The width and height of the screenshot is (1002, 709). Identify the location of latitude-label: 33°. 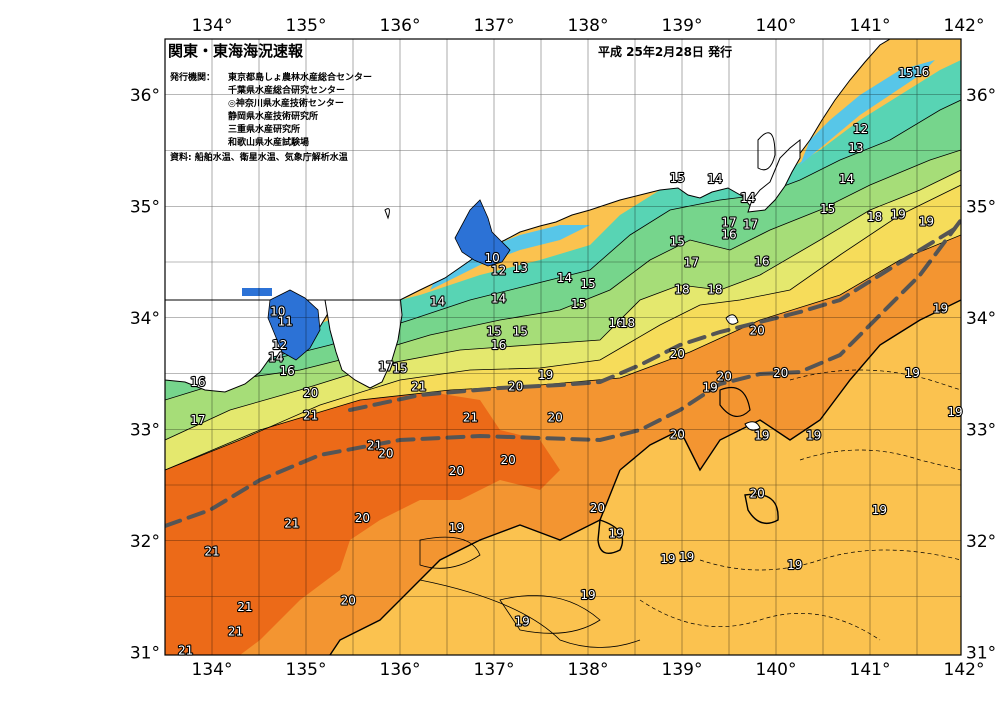
(145, 430).